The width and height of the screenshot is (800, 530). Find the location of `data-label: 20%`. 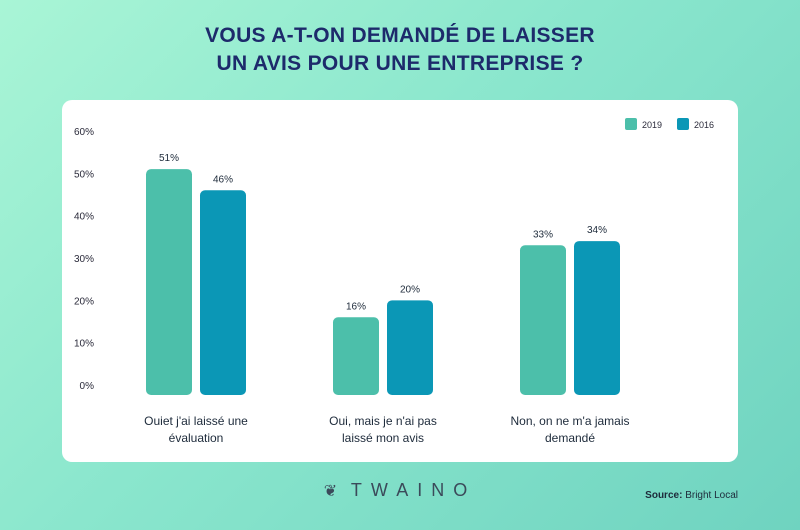

data-label: 20% is located at coordinates (410, 289).